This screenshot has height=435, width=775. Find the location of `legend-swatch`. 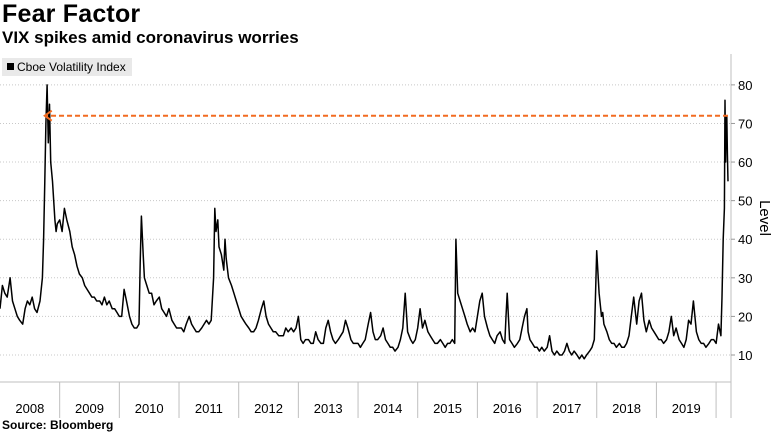

legend-swatch is located at coordinates (10, 66).